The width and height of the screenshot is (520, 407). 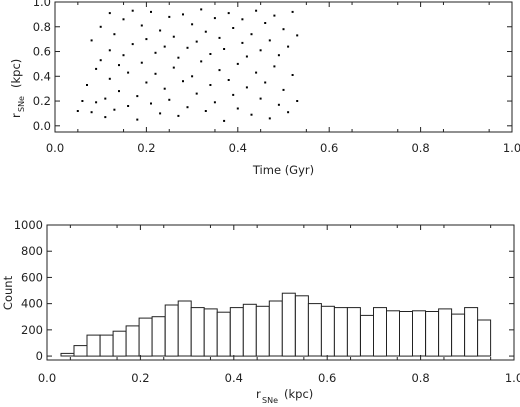 What do you see at coordinates (276, 324) in the screenshot?
I see `histogram-bars` at bounding box center [276, 324].